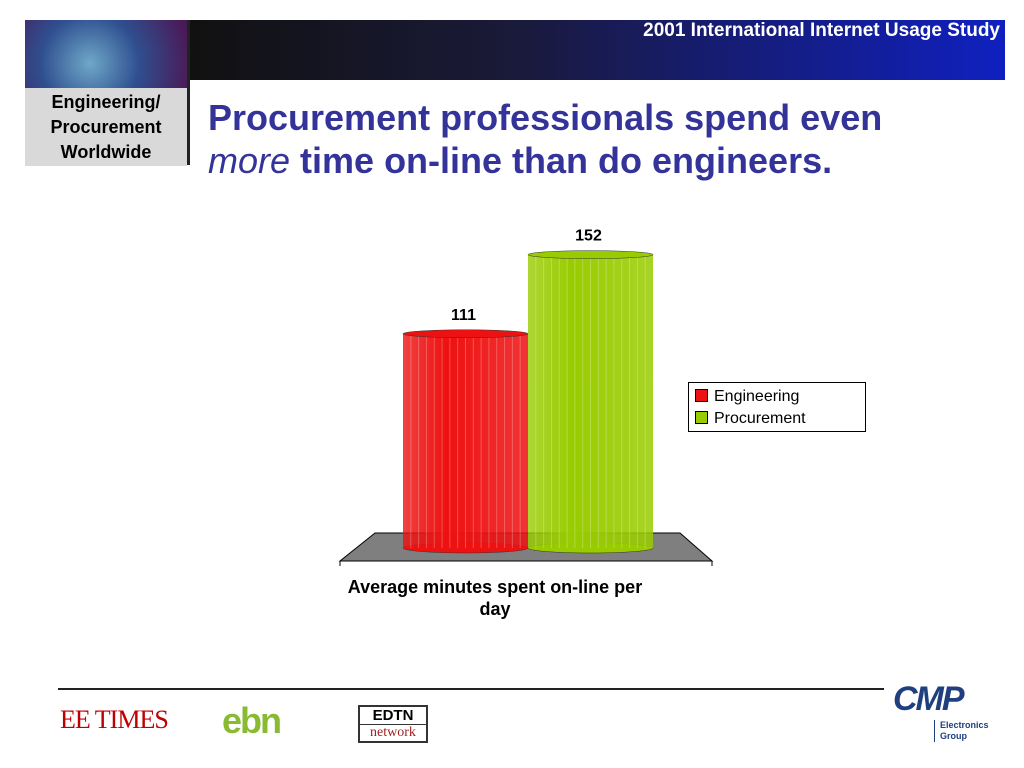 The height and width of the screenshot is (768, 1024). What do you see at coordinates (757, 396) in the screenshot?
I see `legend-label: Engineering` at bounding box center [757, 396].